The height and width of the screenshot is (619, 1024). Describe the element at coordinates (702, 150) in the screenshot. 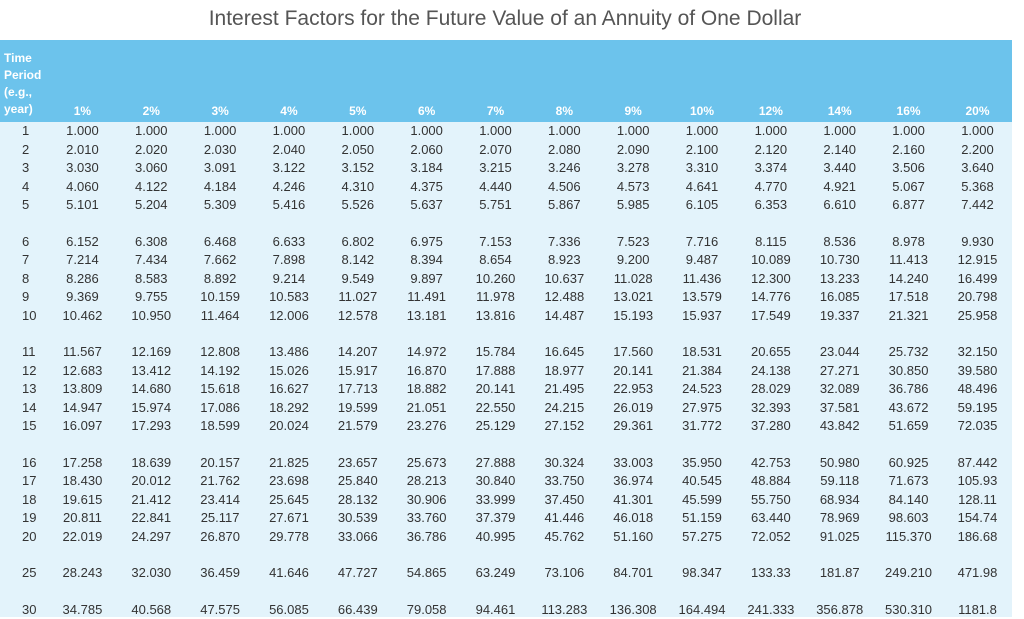

I see `factor-cell: 2.100` at that location.